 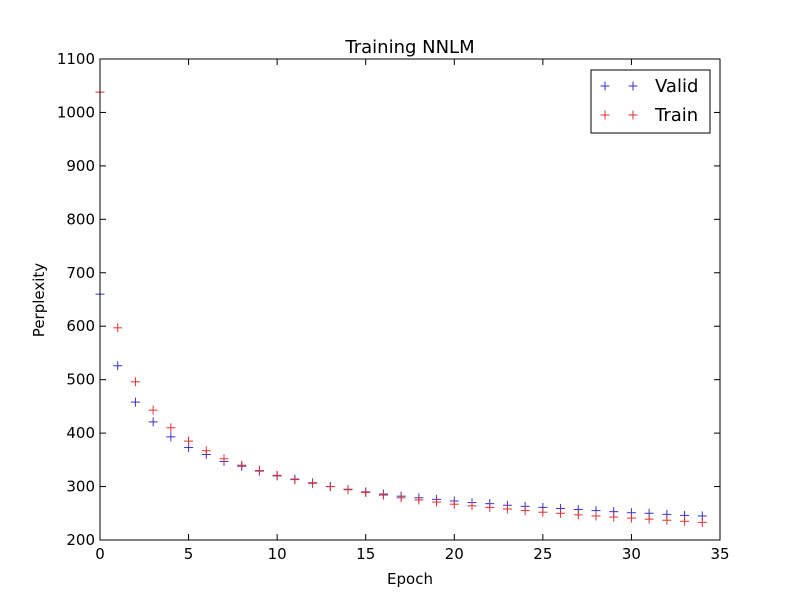 What do you see at coordinates (454, 554) in the screenshot?
I see `x-tick-label: 20` at bounding box center [454, 554].